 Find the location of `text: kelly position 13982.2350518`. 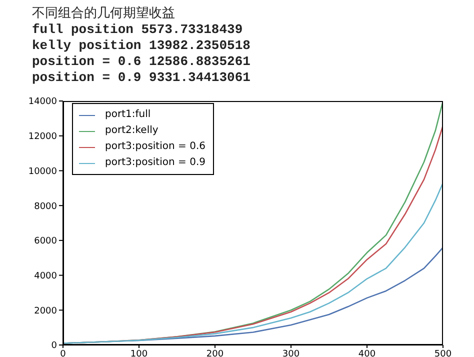

text: kelly position 13982.2350518 is located at coordinates (141, 46).